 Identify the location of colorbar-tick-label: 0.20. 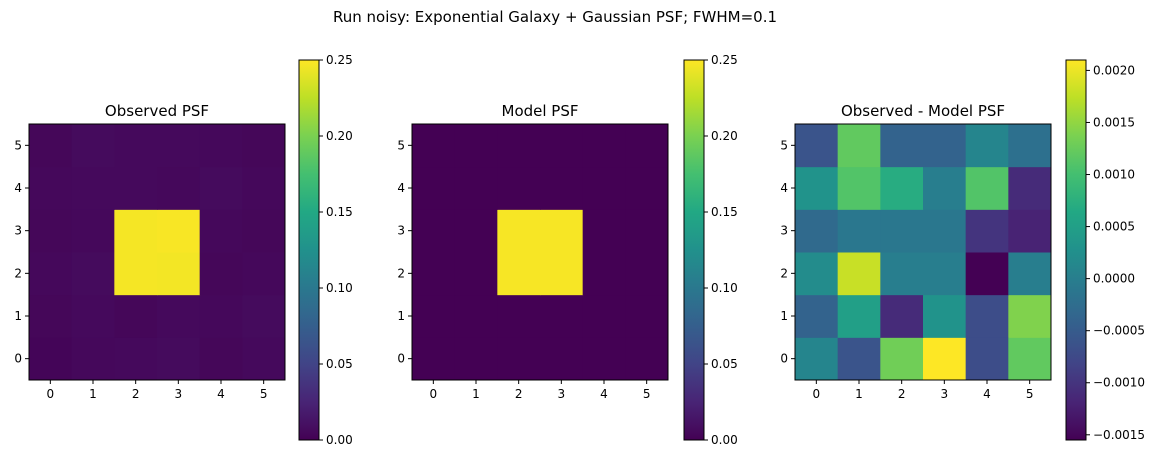
(339, 136).